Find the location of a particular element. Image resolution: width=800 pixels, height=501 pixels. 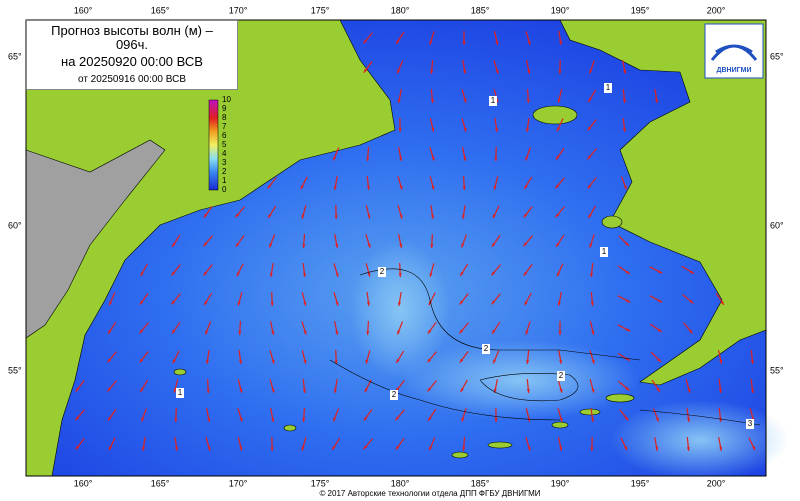

colorbar-label: 9 is located at coordinates (224, 108).